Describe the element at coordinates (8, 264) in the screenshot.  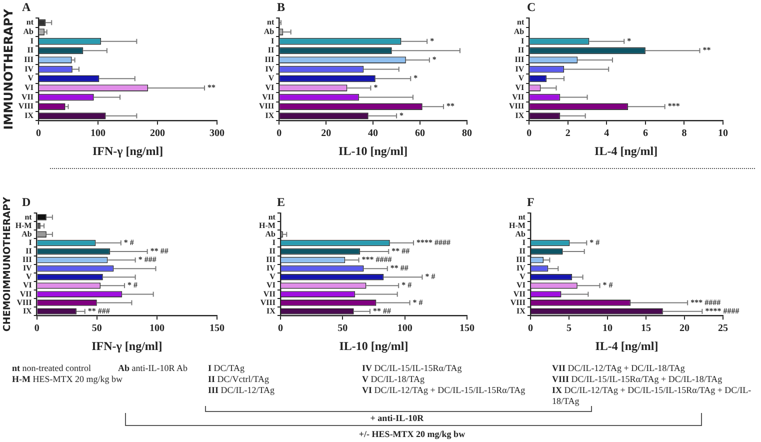
I see `y-axis-title: CHEMOIMMUNOTHERAPY` at that location.